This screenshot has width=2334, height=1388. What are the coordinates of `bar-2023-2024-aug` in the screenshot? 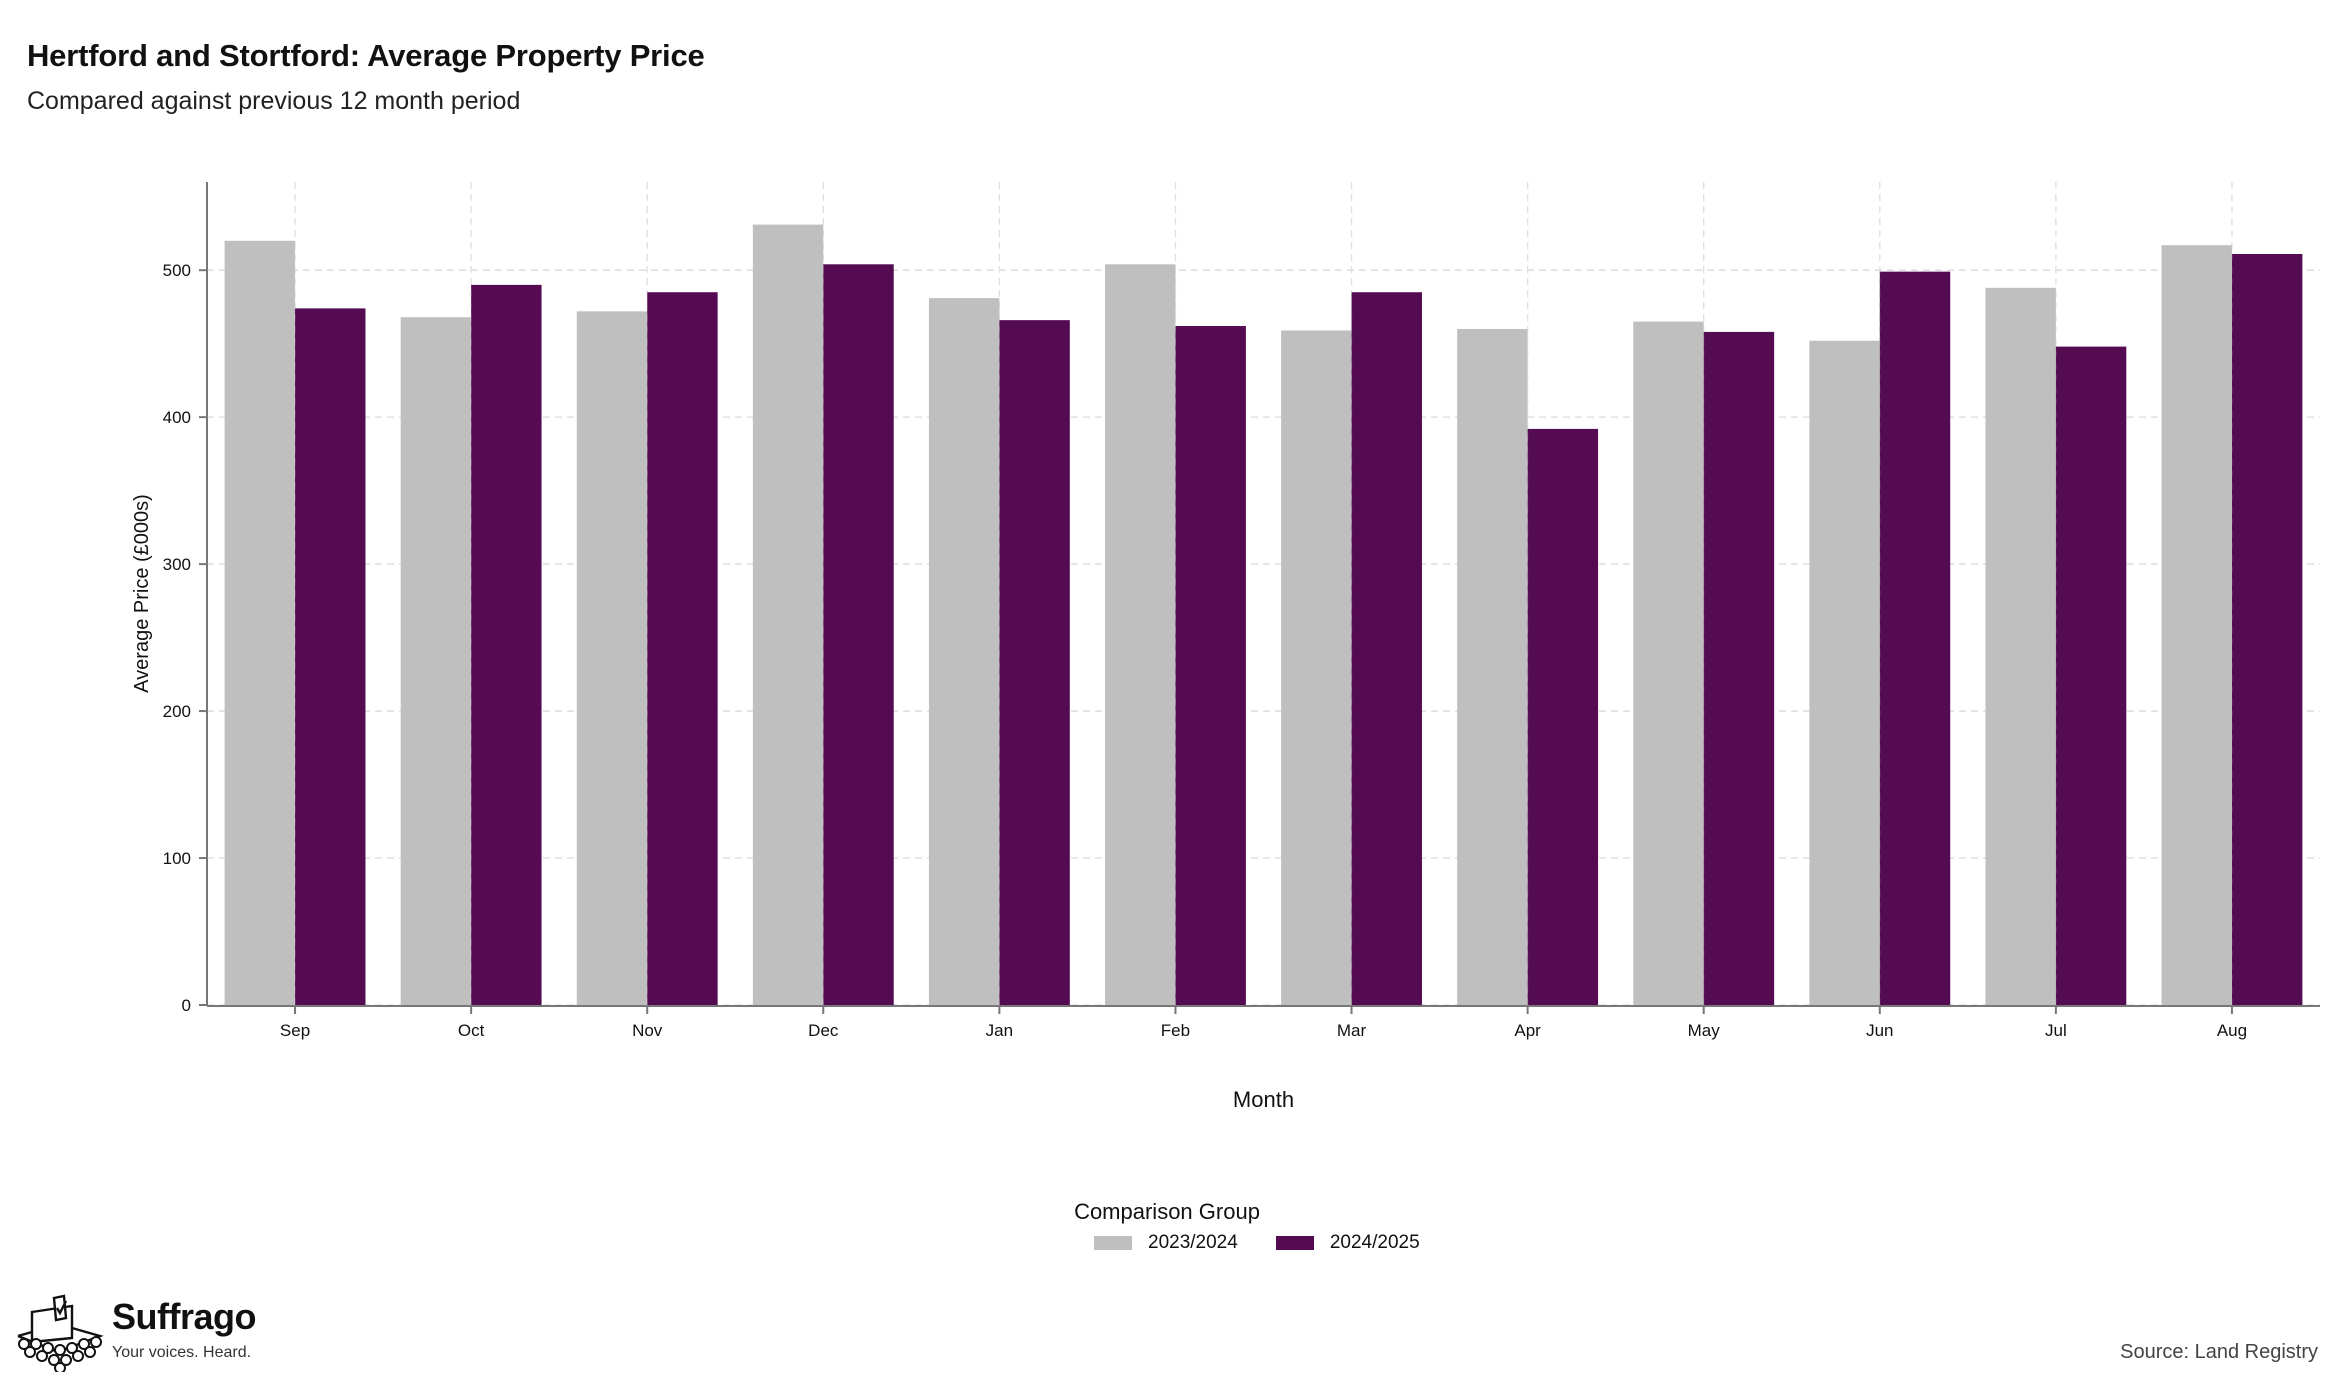 It's located at (2196, 625).